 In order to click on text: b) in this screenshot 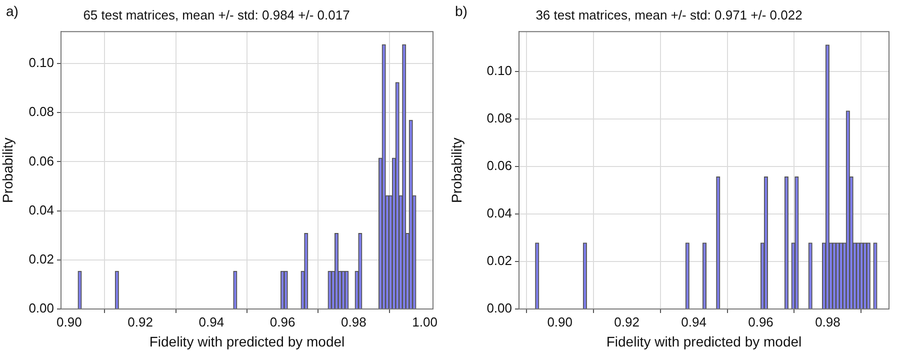, I will do `click(461, 11)`.